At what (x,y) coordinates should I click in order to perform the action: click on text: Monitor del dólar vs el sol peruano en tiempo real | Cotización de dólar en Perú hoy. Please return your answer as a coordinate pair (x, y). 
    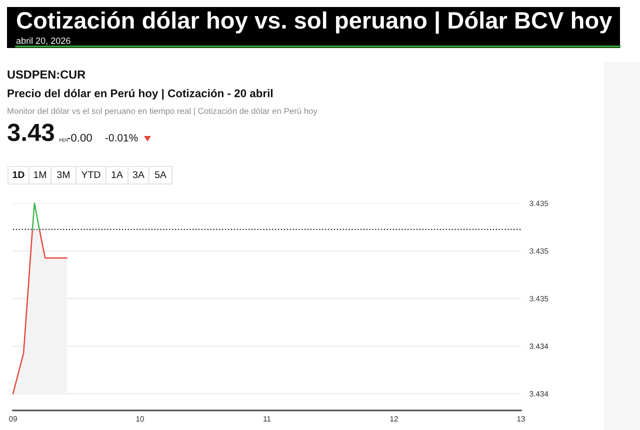
    Looking at the image, I should click on (163, 112).